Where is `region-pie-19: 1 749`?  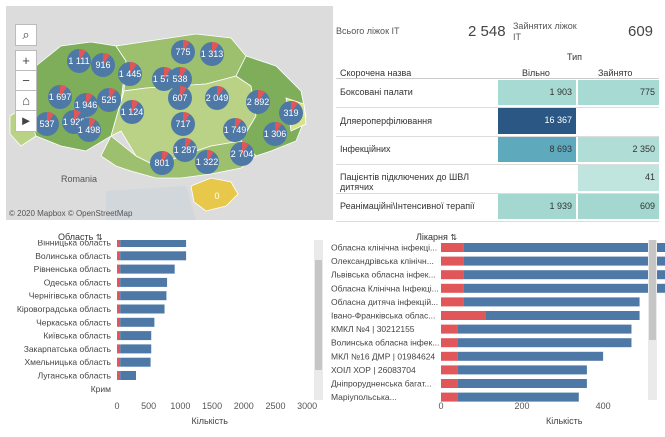
region-pie-19: 1 749 is located at coordinates (235, 130).